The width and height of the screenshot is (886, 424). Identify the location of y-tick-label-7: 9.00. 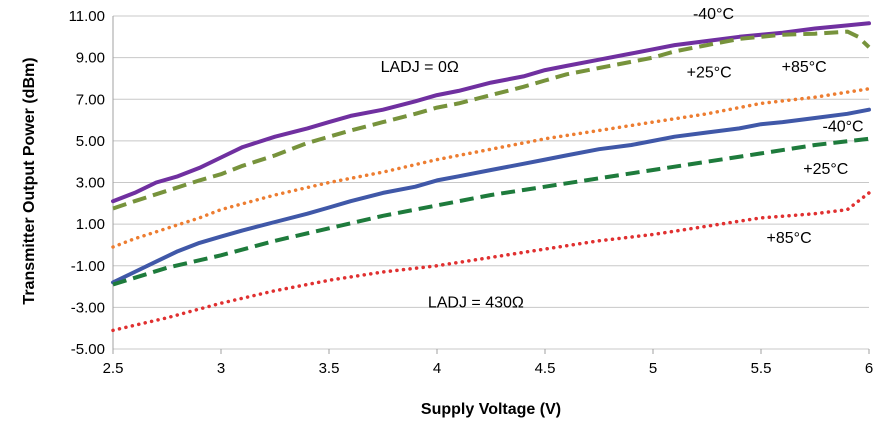
(90, 58).